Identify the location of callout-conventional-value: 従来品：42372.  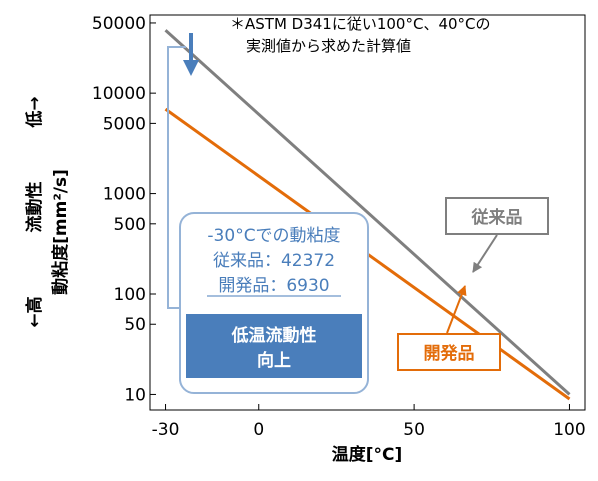
(274, 261).